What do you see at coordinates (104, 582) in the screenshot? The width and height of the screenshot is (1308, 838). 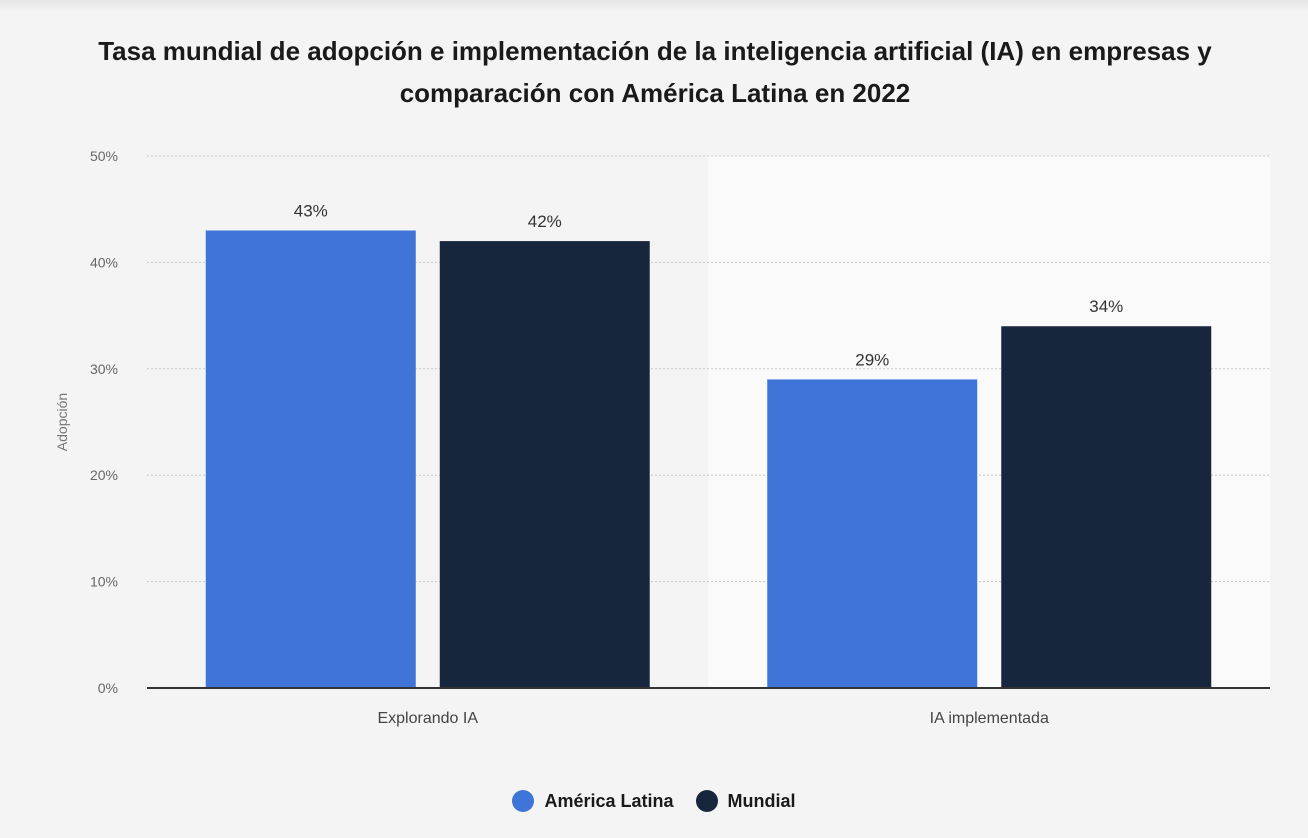 I see `y-tick-label: 10%` at bounding box center [104, 582].